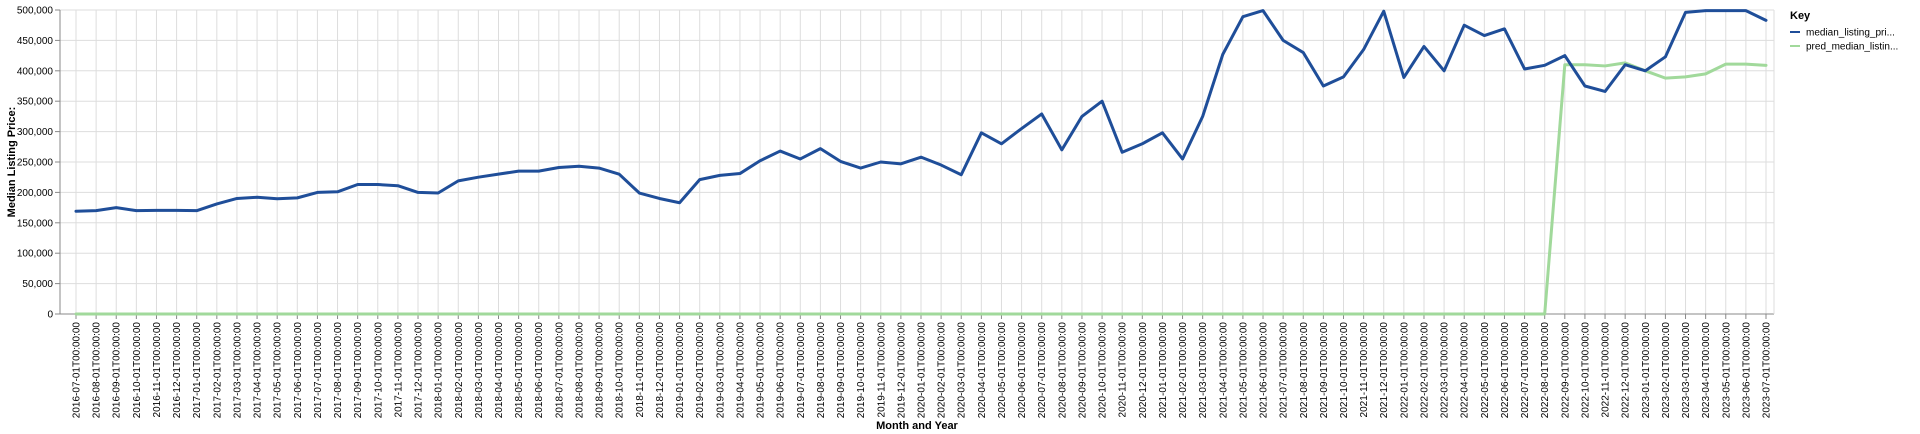 This screenshot has height=434, width=1920. Describe the element at coordinates (680, 370) in the screenshot. I see `x-tick-label: 2019-01-01T00:00:00` at that location.